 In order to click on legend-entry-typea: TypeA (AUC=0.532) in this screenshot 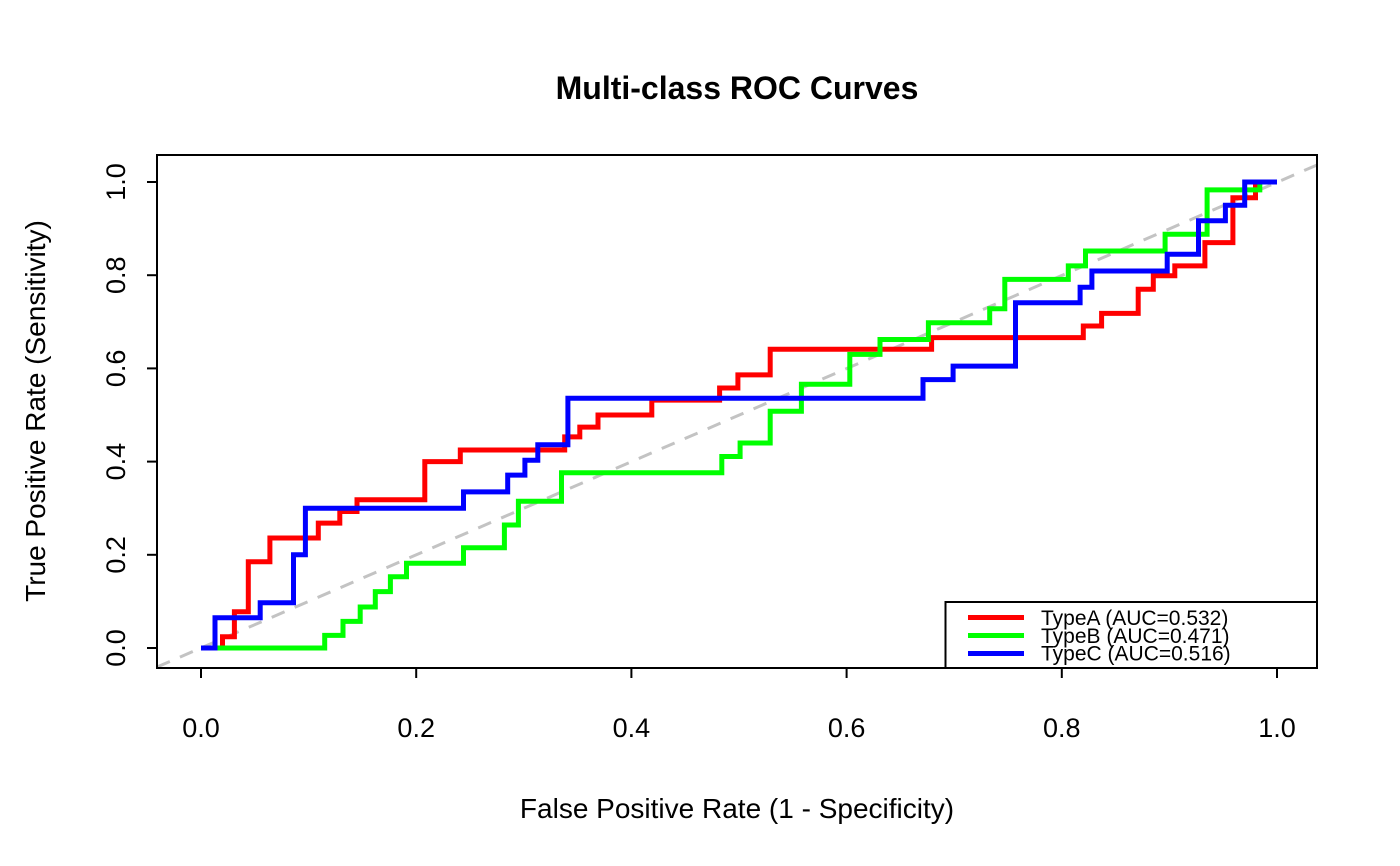, I will do `click(1134, 618)`.